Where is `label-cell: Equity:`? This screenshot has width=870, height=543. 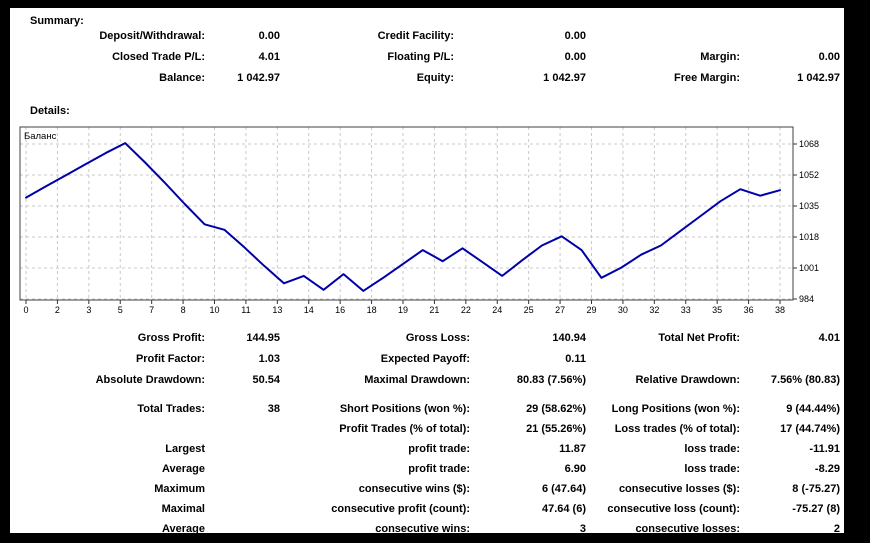 label-cell: Equity: is located at coordinates (435, 78).